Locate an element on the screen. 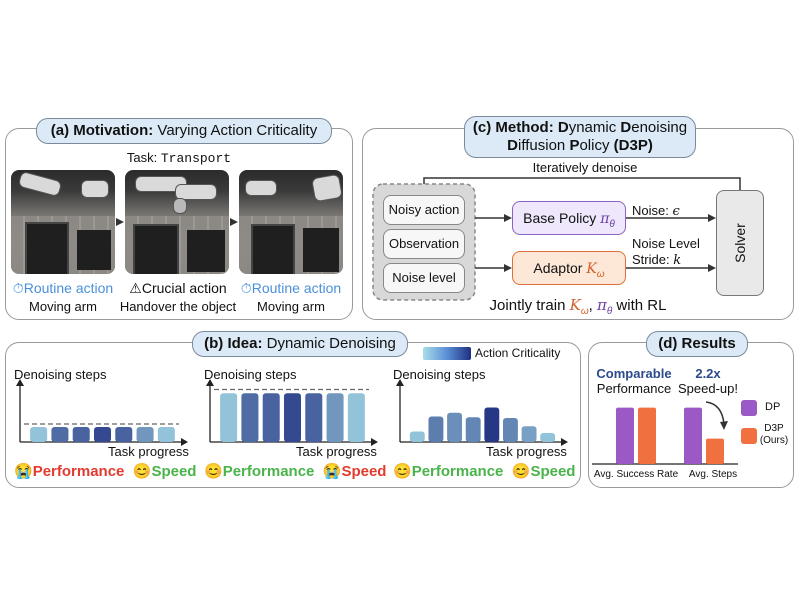  noise-level-label: Noise Level is located at coordinates (666, 243).